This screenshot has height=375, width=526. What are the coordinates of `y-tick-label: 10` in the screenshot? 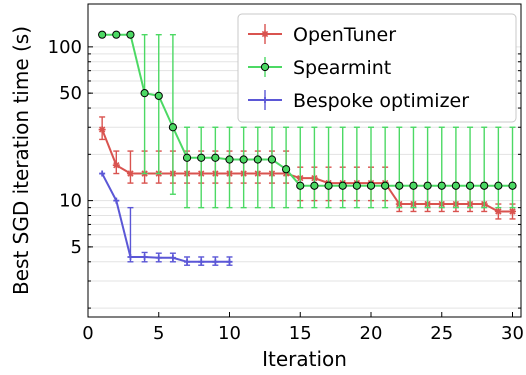 It's located at (70, 201).